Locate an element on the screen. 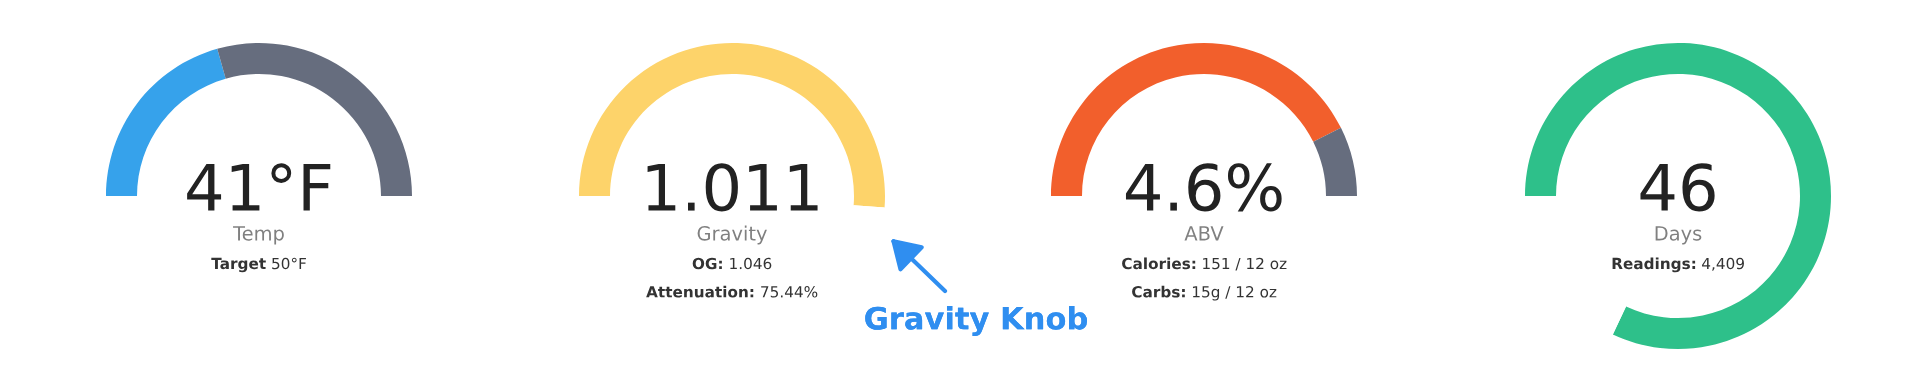 The height and width of the screenshot is (387, 1920). text: 41°F is located at coordinates (259, 187).